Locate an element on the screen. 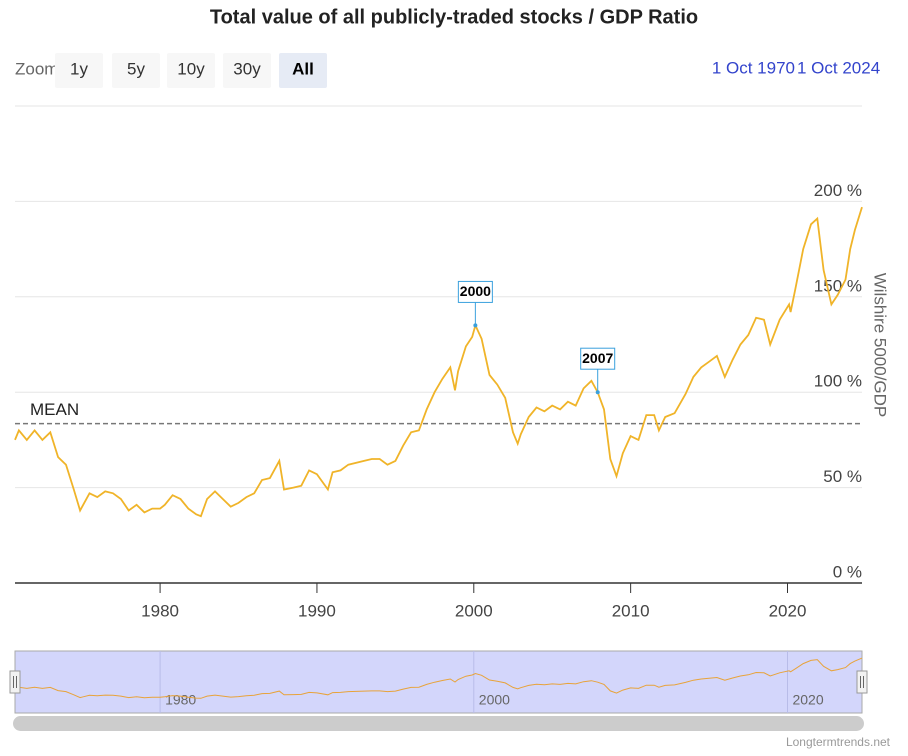  x-tick-label: 1980 is located at coordinates (160, 610).